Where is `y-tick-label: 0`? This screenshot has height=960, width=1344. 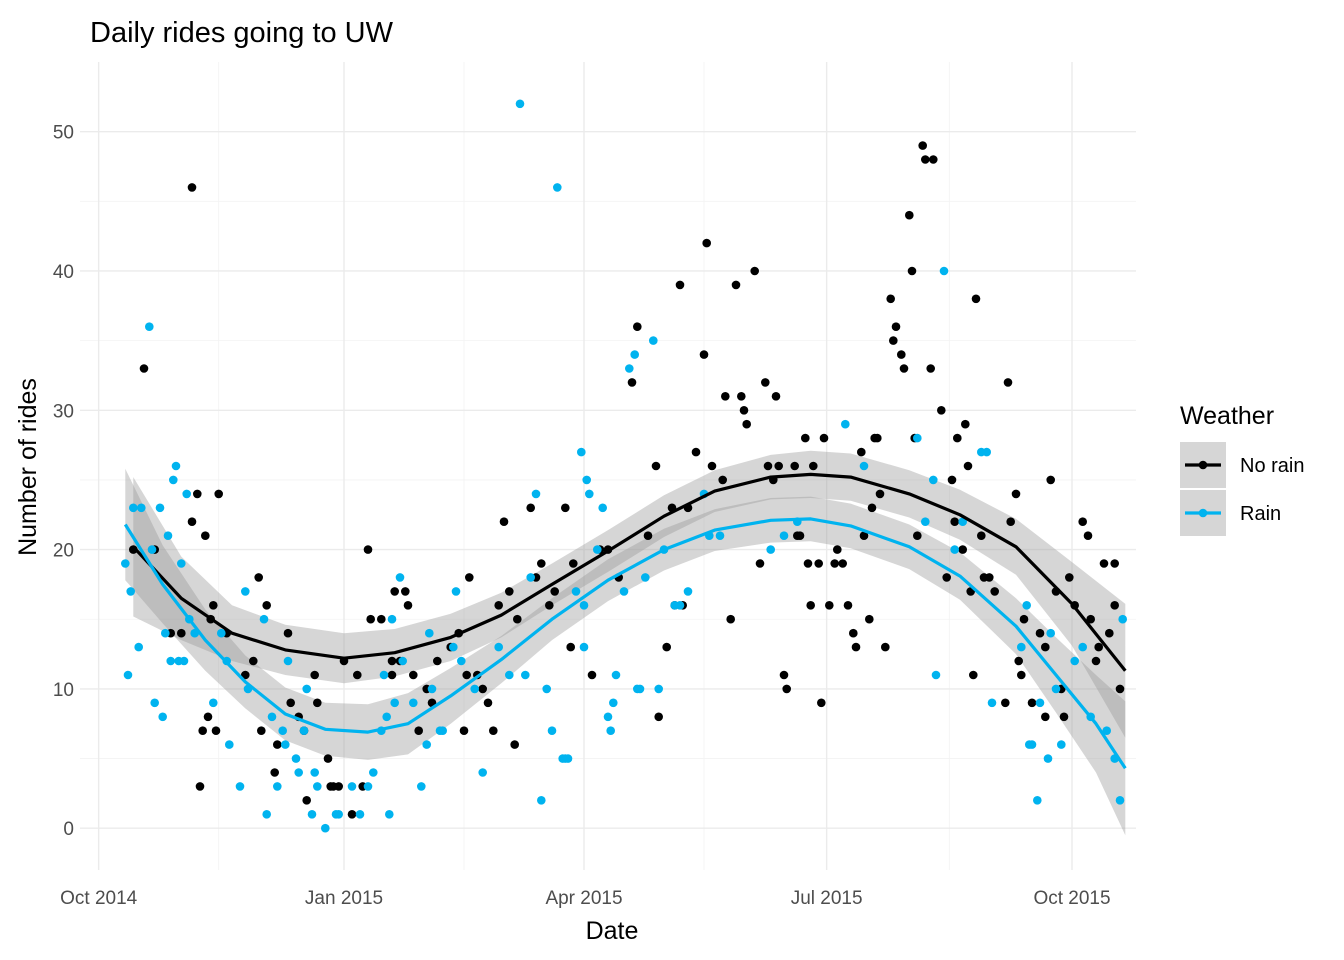
y-tick-label: 0 is located at coordinates (68, 829).